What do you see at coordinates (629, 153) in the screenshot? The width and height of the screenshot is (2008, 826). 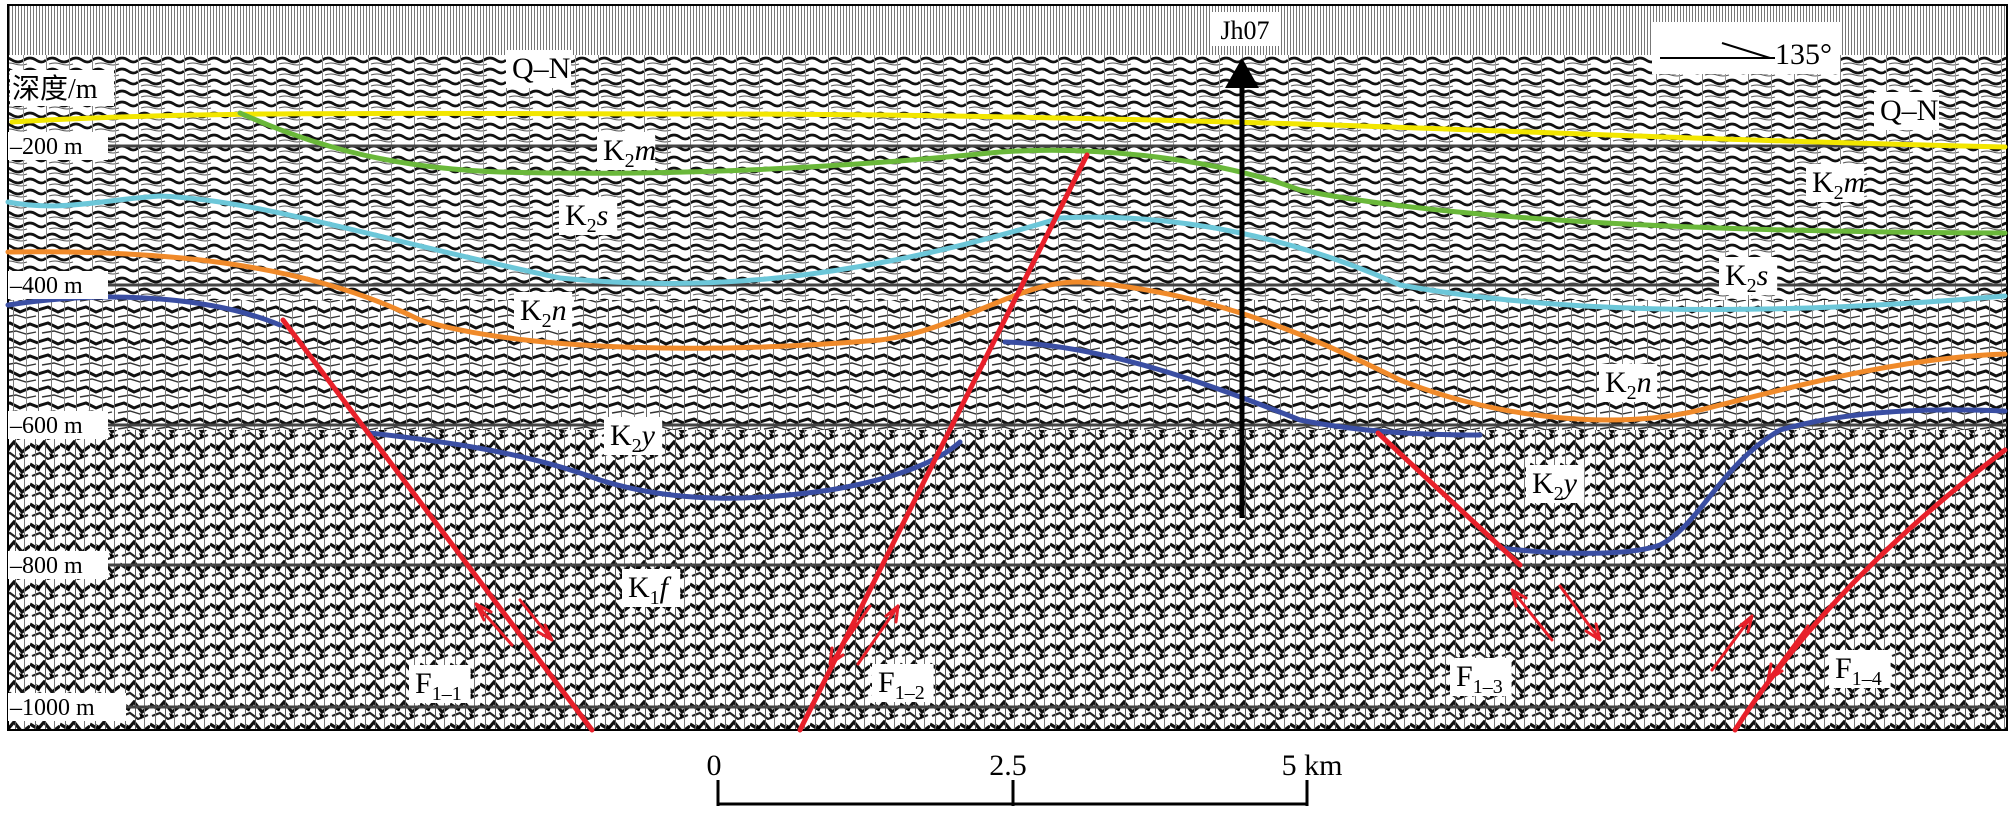 I see `svg-text: K2m` at bounding box center [629, 153].